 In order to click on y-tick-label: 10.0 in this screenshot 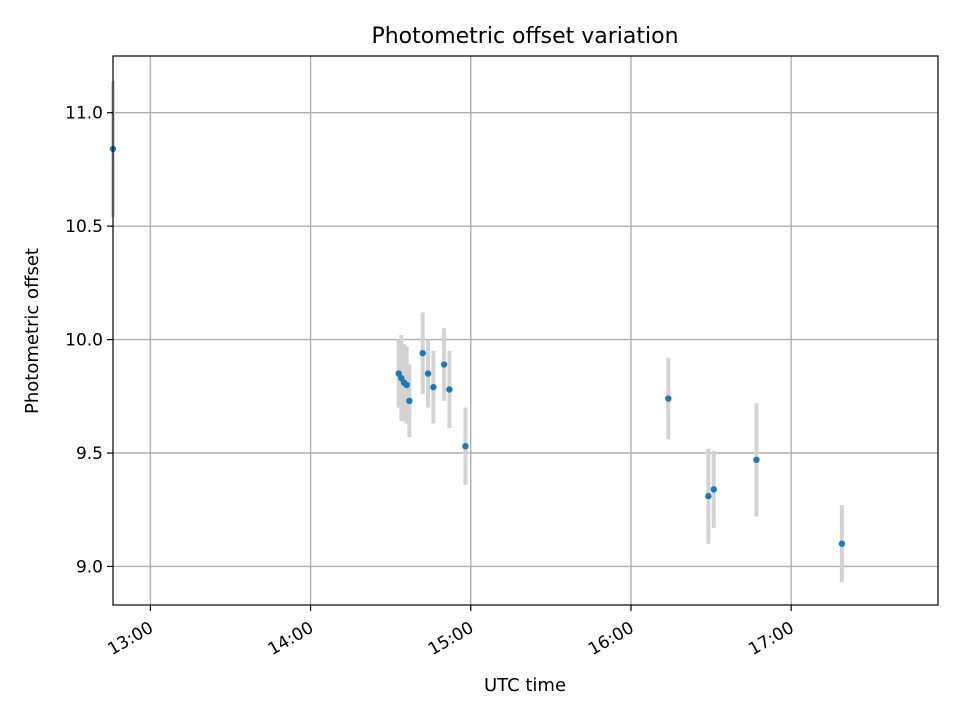, I will do `click(84, 341)`.